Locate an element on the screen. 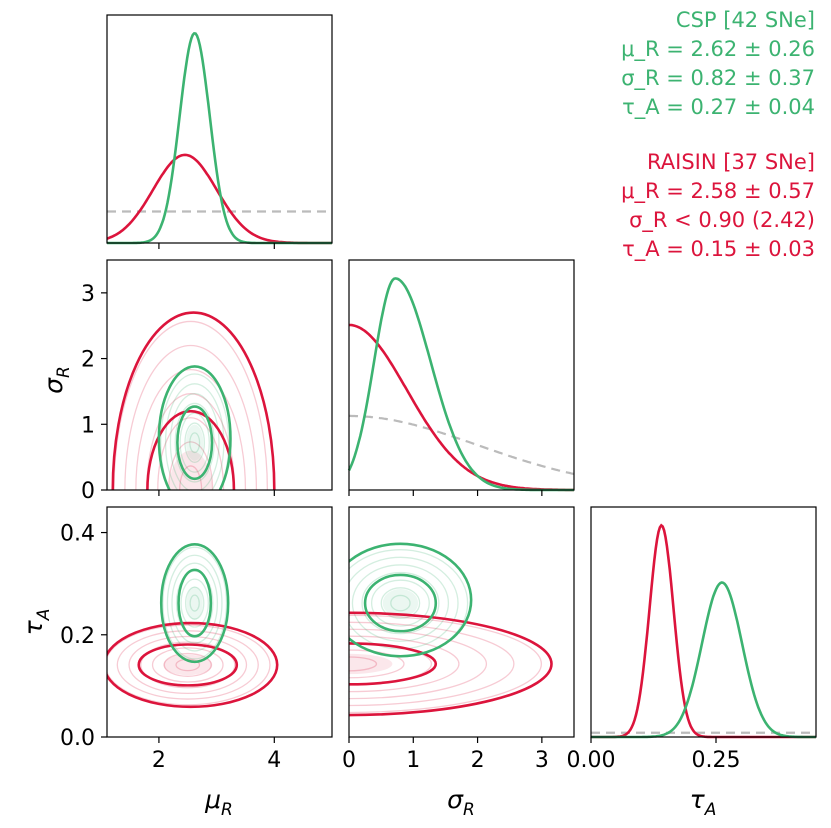 The height and width of the screenshot is (828, 831). legend-csp-tau-a: τ_A = 0.27 ± 0.04 is located at coordinates (718, 107).